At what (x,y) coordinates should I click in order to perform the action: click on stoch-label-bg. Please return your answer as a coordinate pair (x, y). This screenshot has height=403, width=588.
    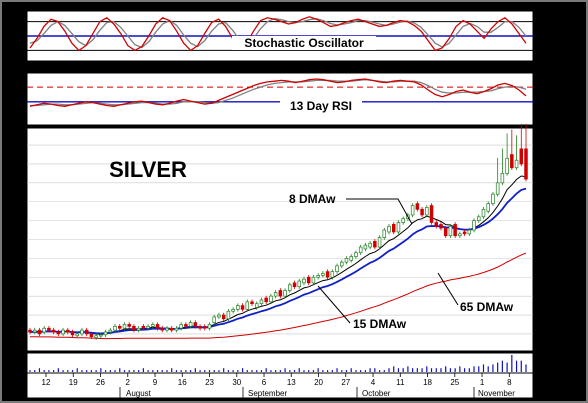
    Looking at the image, I should click on (304, 43).